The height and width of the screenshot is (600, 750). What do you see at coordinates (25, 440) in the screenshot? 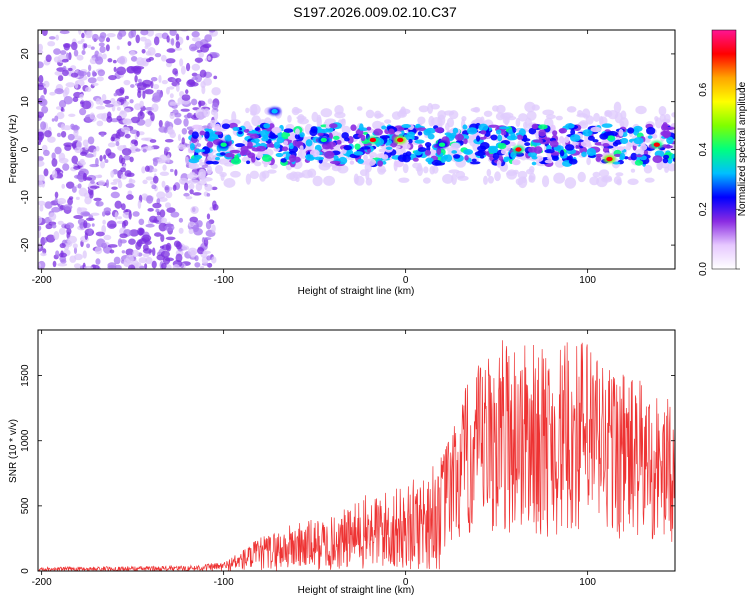
I see `y-tick-label: 1000` at bounding box center [25, 440].